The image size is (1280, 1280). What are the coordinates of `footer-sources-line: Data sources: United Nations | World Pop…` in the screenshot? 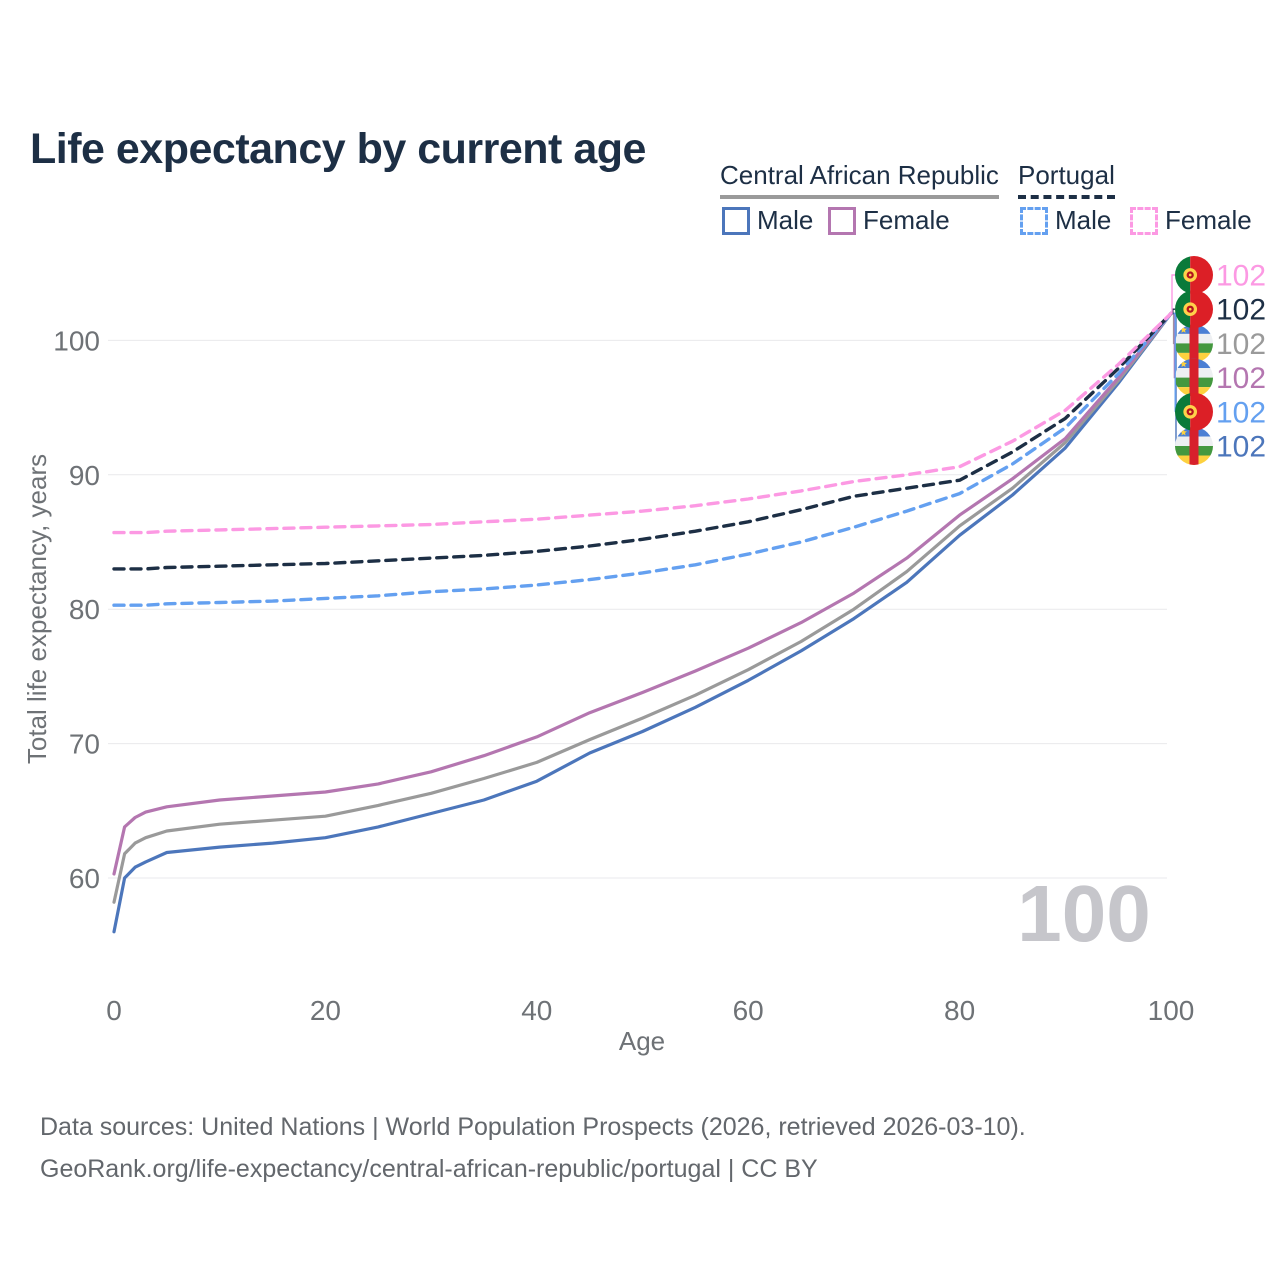 It's located at (533, 1127).